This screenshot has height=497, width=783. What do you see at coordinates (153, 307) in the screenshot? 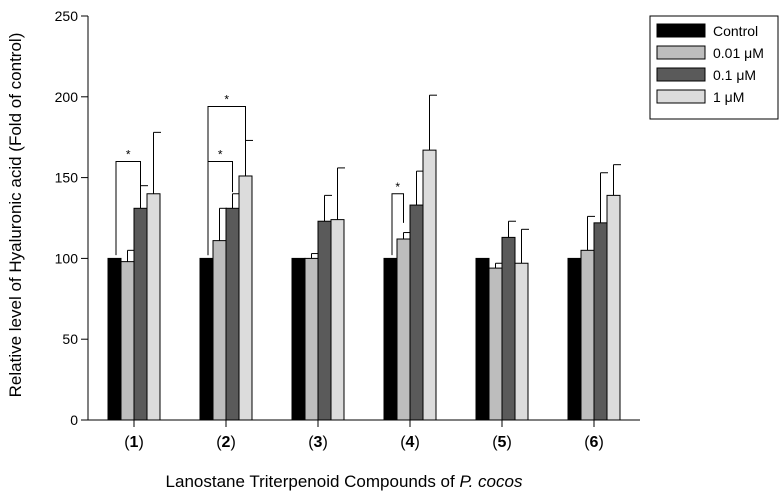
I see `bar-1-1-m` at bounding box center [153, 307].